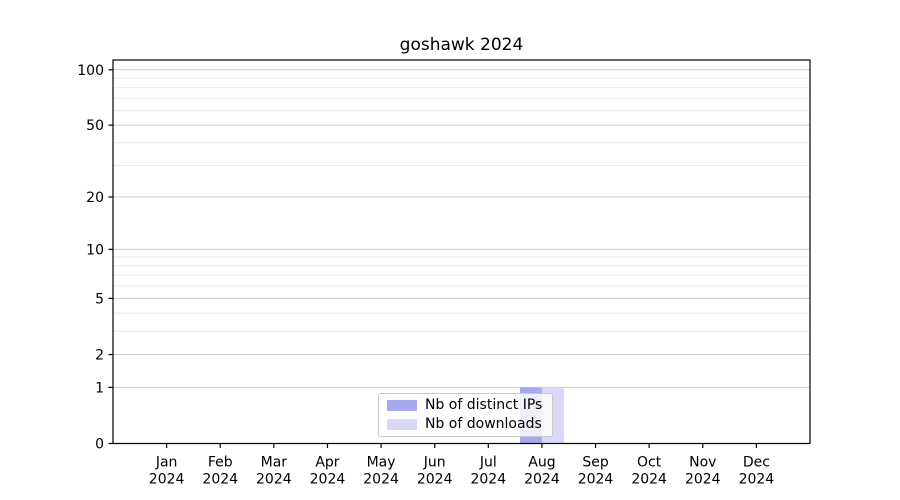 The width and height of the screenshot is (900, 500). What do you see at coordinates (649, 463) in the screenshot?
I see `x-tick-label-month: Oct` at bounding box center [649, 463].